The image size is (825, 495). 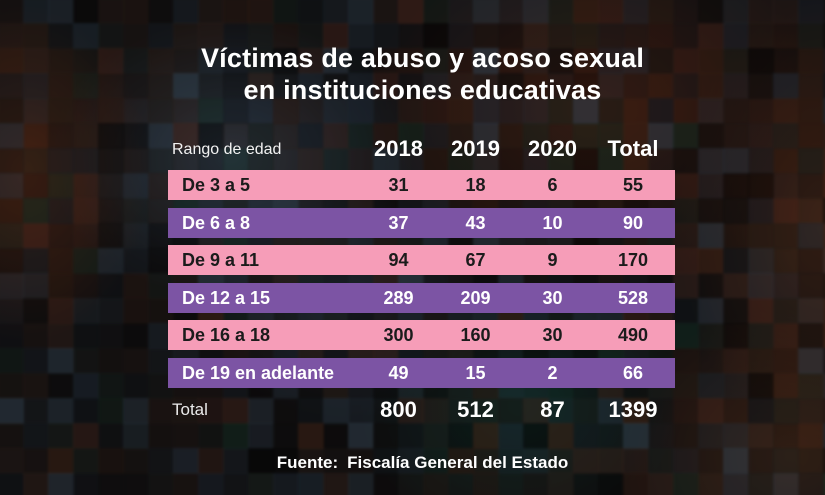 I want to click on row-value: 170, so click(x=633, y=259).